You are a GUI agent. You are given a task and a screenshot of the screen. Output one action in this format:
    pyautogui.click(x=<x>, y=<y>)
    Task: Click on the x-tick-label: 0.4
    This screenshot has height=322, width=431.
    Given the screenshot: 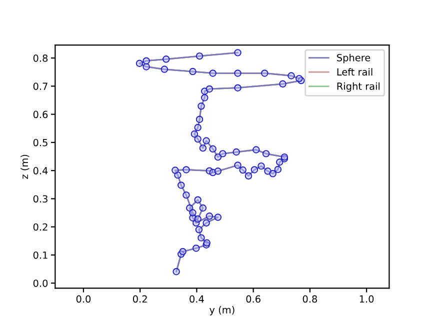 What is the action you would take?
    pyautogui.click(x=197, y=299)
    